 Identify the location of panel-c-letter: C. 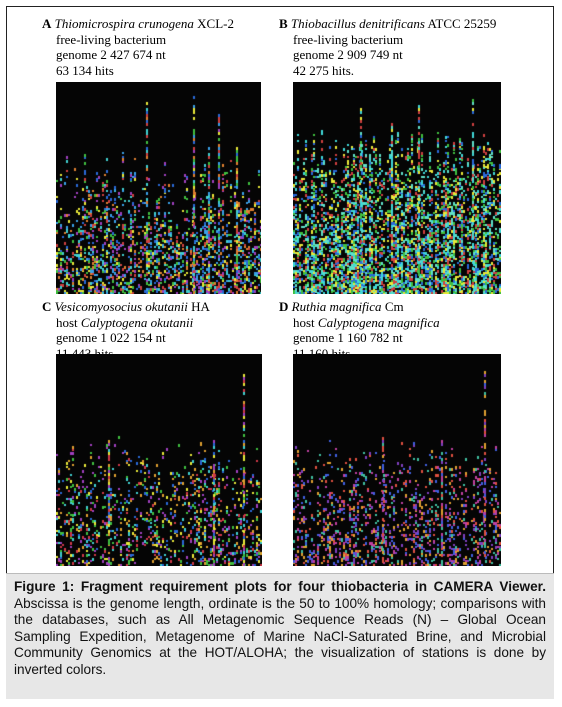
(47, 306).